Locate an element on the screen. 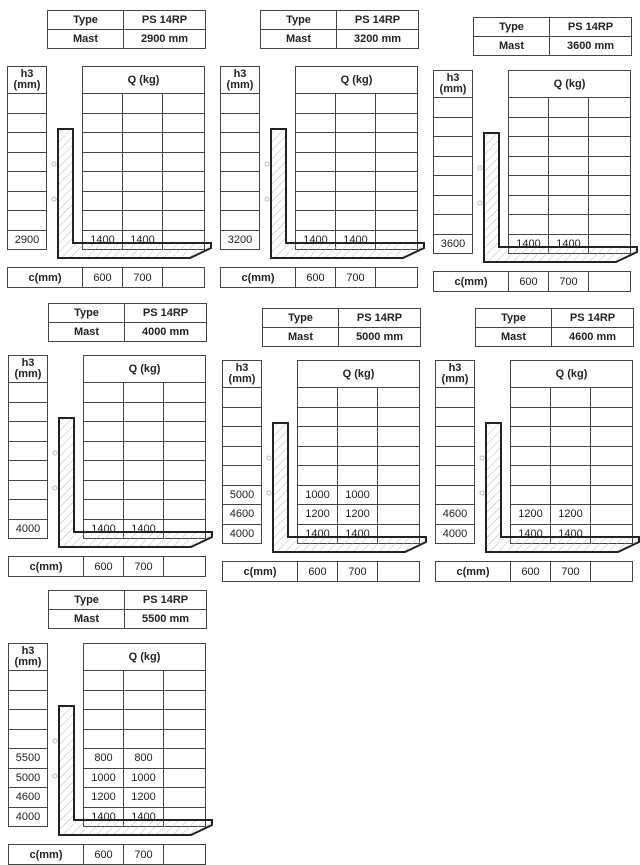 Image resolution: width=640 pixels, height=865 pixels. h3-cell: 2900 is located at coordinates (27, 239).